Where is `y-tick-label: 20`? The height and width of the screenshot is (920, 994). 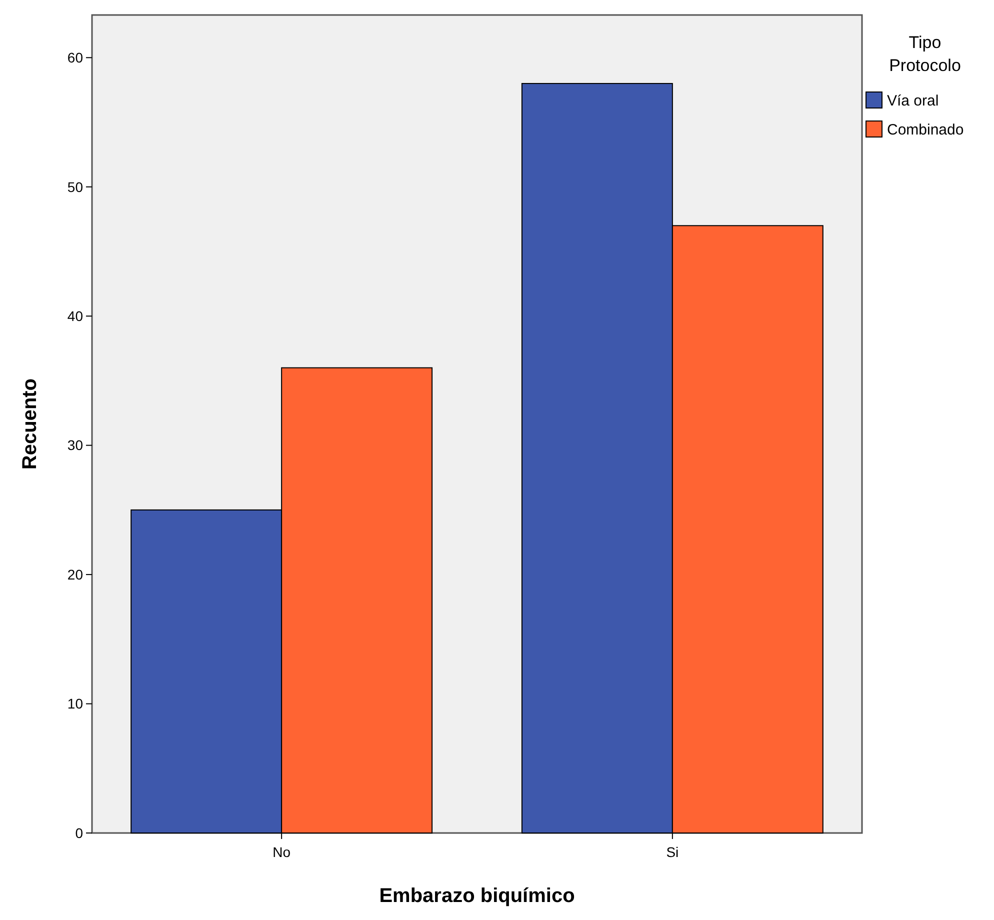 y-tick-label: 20 is located at coordinates (75, 574).